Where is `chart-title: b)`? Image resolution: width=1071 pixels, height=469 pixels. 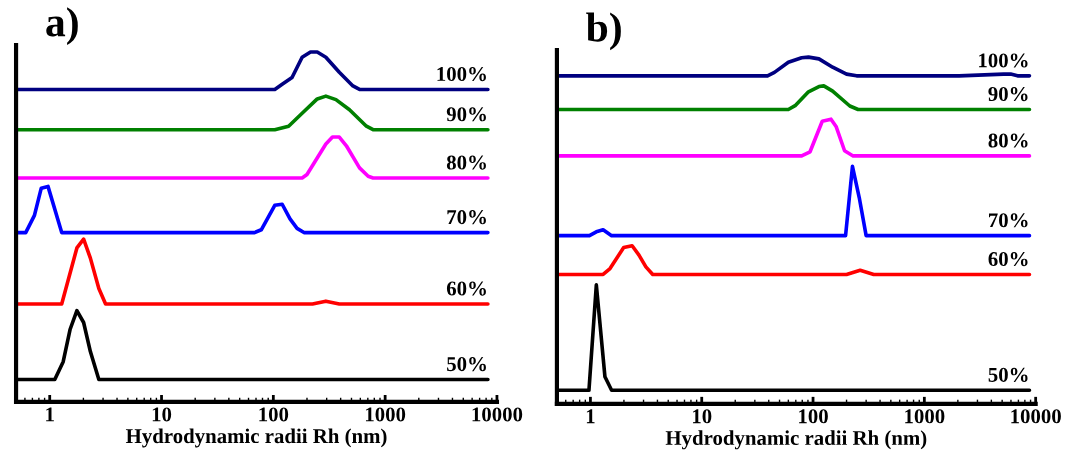
chart-title: b) is located at coordinates (603, 31).